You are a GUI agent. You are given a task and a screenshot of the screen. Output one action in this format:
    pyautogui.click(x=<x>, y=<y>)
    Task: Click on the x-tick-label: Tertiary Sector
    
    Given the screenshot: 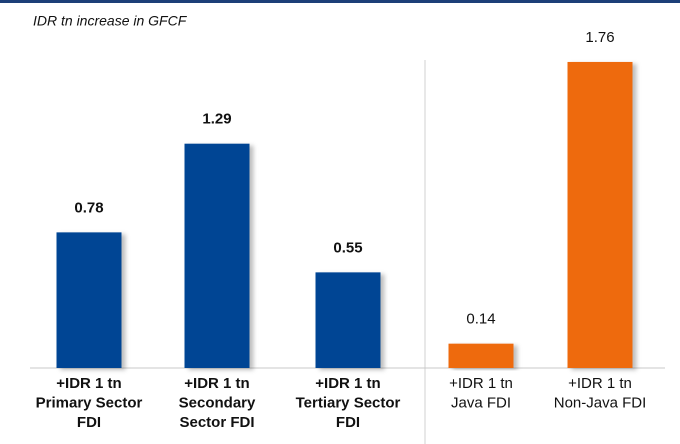 What is the action you would take?
    pyautogui.click(x=348, y=402)
    